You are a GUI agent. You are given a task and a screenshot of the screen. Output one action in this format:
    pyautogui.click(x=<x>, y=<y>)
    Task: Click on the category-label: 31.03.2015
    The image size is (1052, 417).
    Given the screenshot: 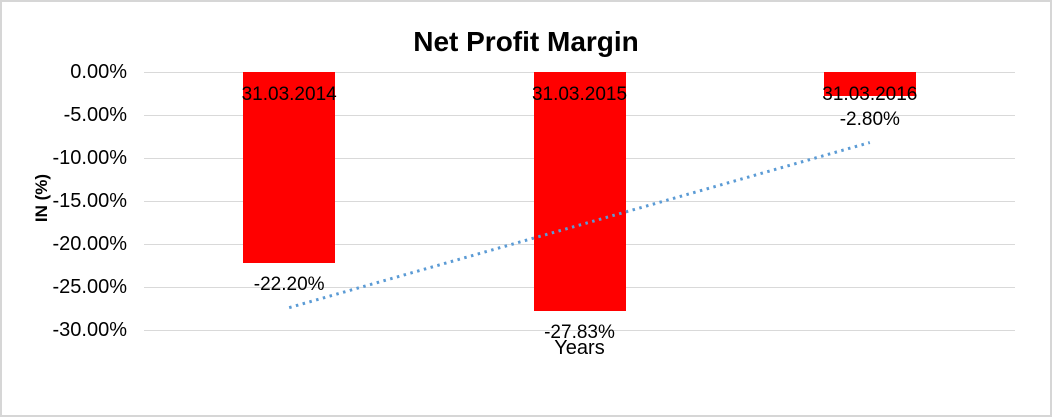 What is the action you would take?
    pyautogui.click(x=579, y=94)
    